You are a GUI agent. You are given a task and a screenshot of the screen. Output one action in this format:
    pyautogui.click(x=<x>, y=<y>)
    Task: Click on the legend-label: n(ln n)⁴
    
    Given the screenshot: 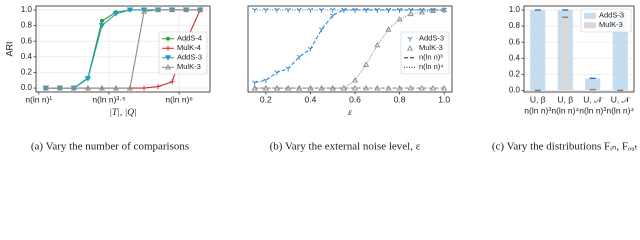 What is the action you would take?
    pyautogui.click(x=431, y=66)
    